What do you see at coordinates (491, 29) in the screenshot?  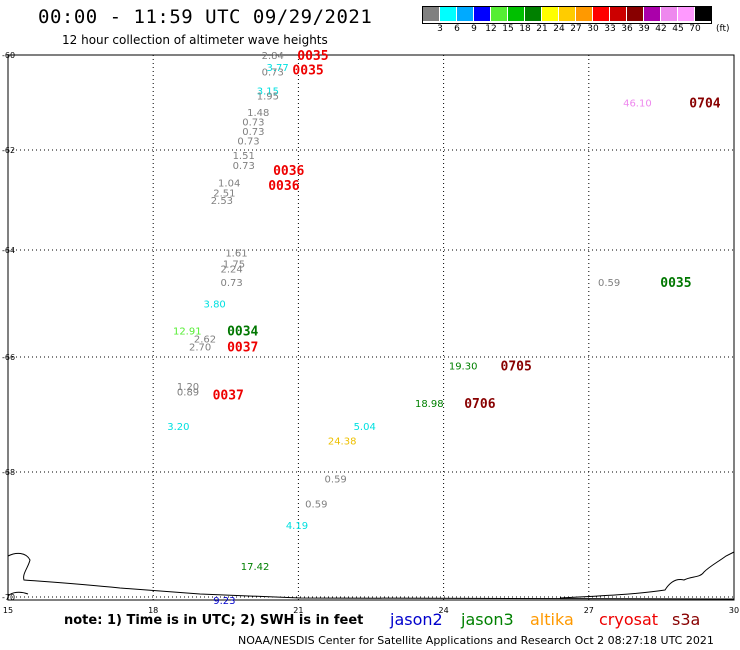 I see `legend-label: 12` at bounding box center [491, 29].